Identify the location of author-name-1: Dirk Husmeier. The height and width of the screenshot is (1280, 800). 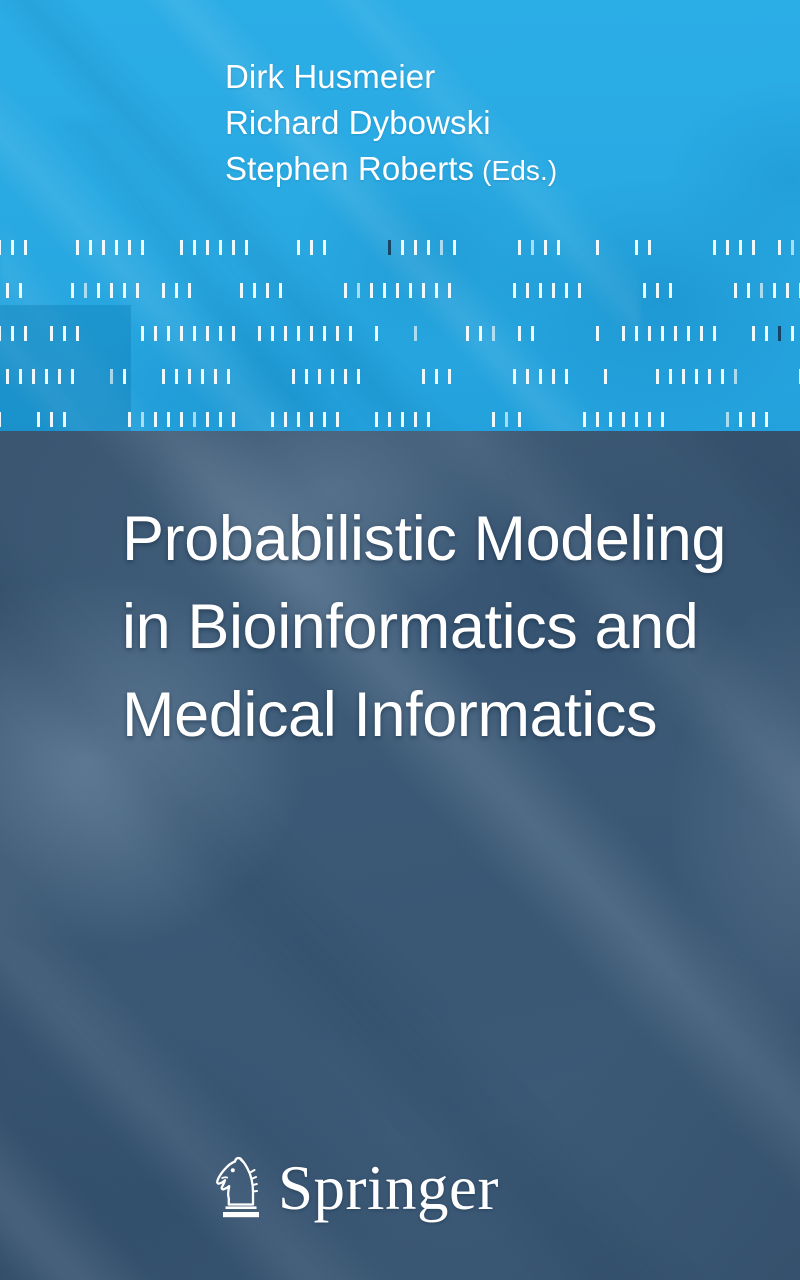
(330, 76).